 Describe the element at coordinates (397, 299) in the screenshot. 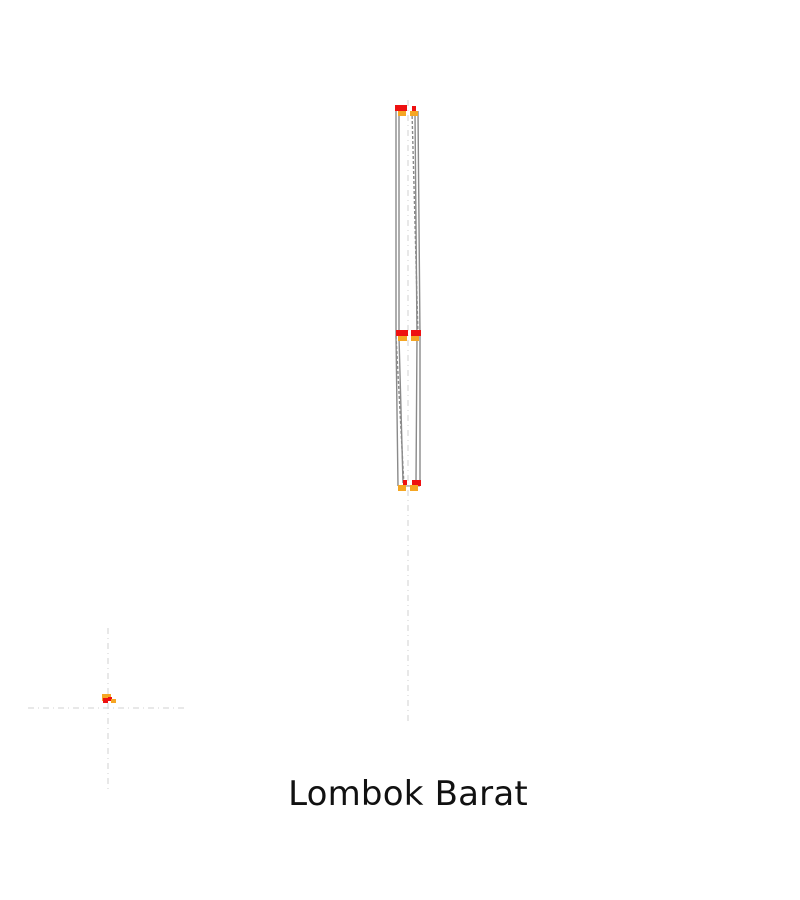

I see `route-outer-left` at that location.